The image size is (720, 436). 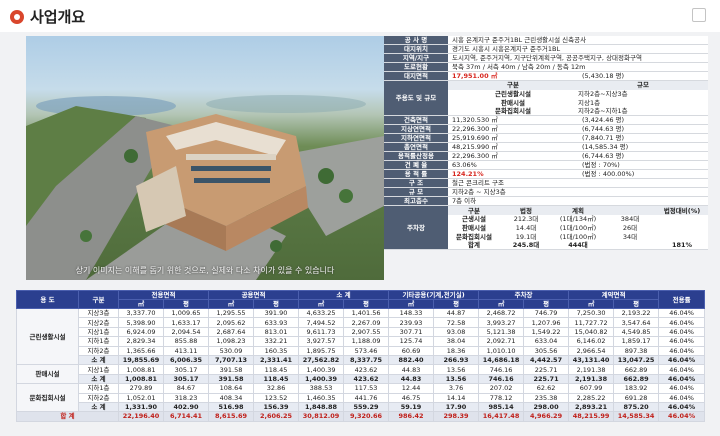 I want to click on table-cell: 2,092.71, so click(x=501, y=341).